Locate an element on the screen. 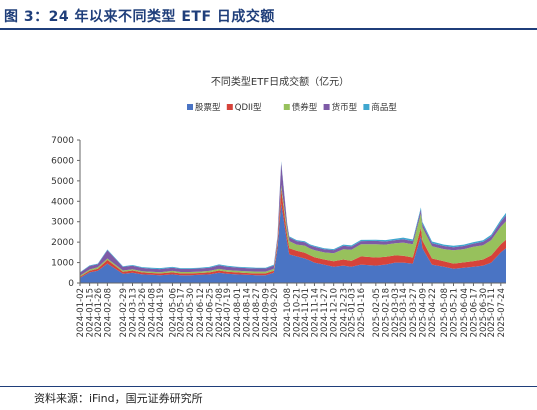 The image size is (537, 410). x-tick-label: 2024-07-08 is located at coordinates (220, 312).